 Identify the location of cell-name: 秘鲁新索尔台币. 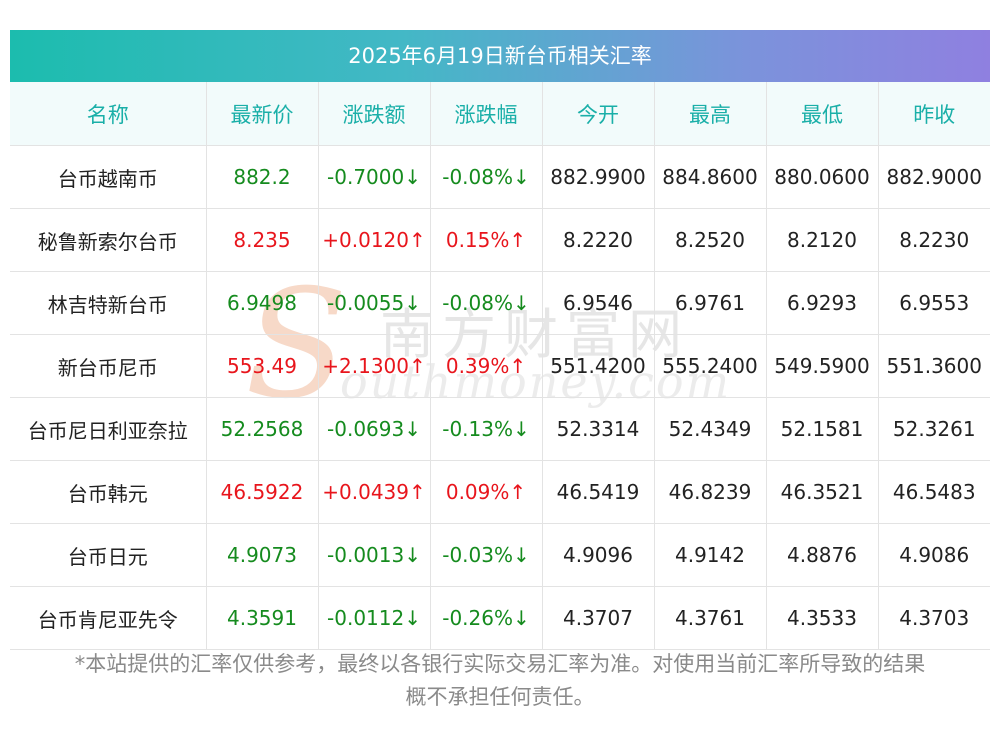
(108, 240).